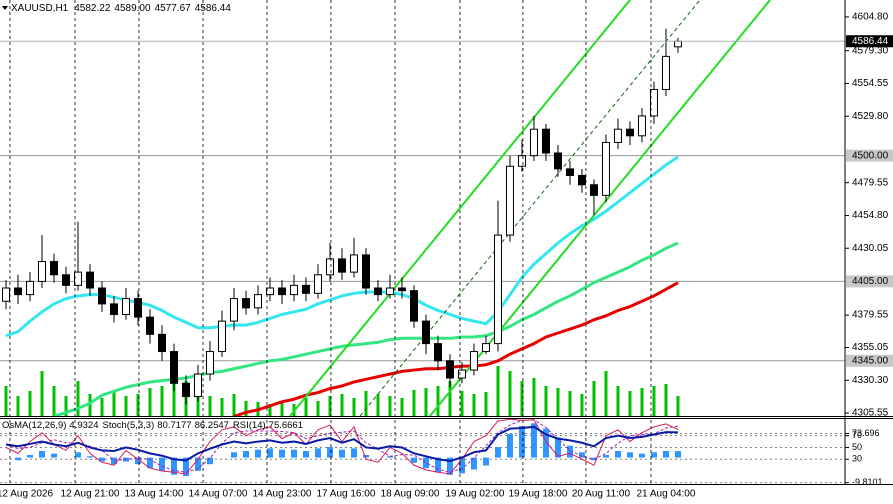 The height and width of the screenshot is (504, 893). Describe the element at coordinates (857, 435) in the screenshot. I see `y-tick-label: 70` at that location.